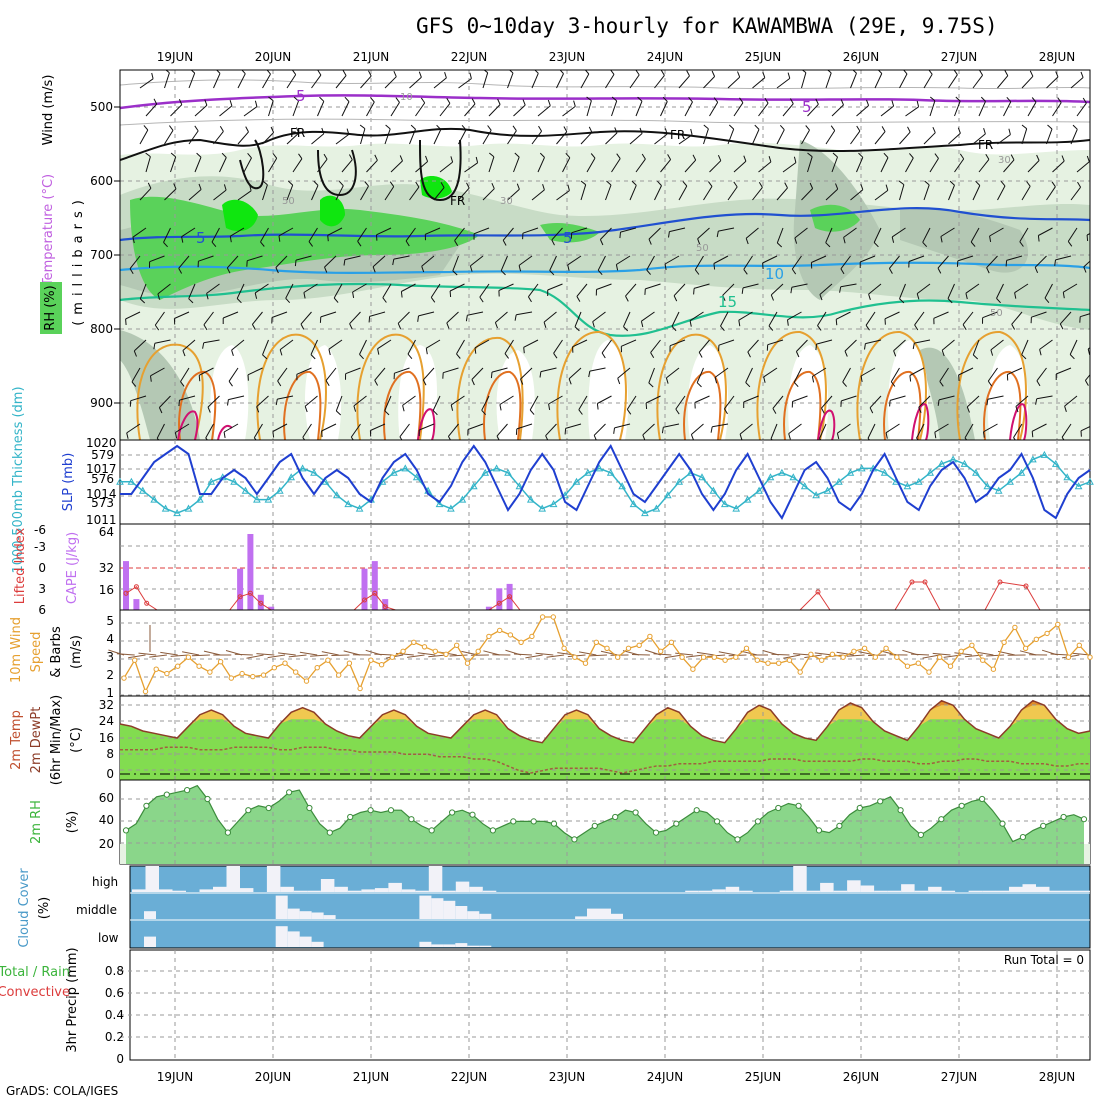  I want to click on rh-legend-swatch, so click(51, 308).